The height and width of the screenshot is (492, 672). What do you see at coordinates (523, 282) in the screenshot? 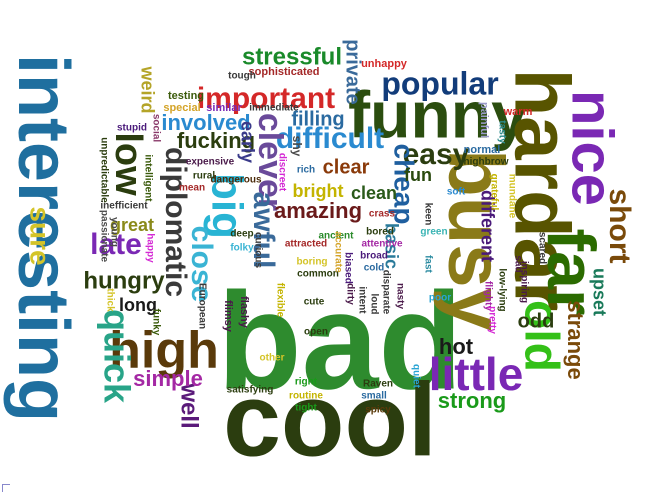
I see `word-inspiring: inspiring` at bounding box center [523, 282].